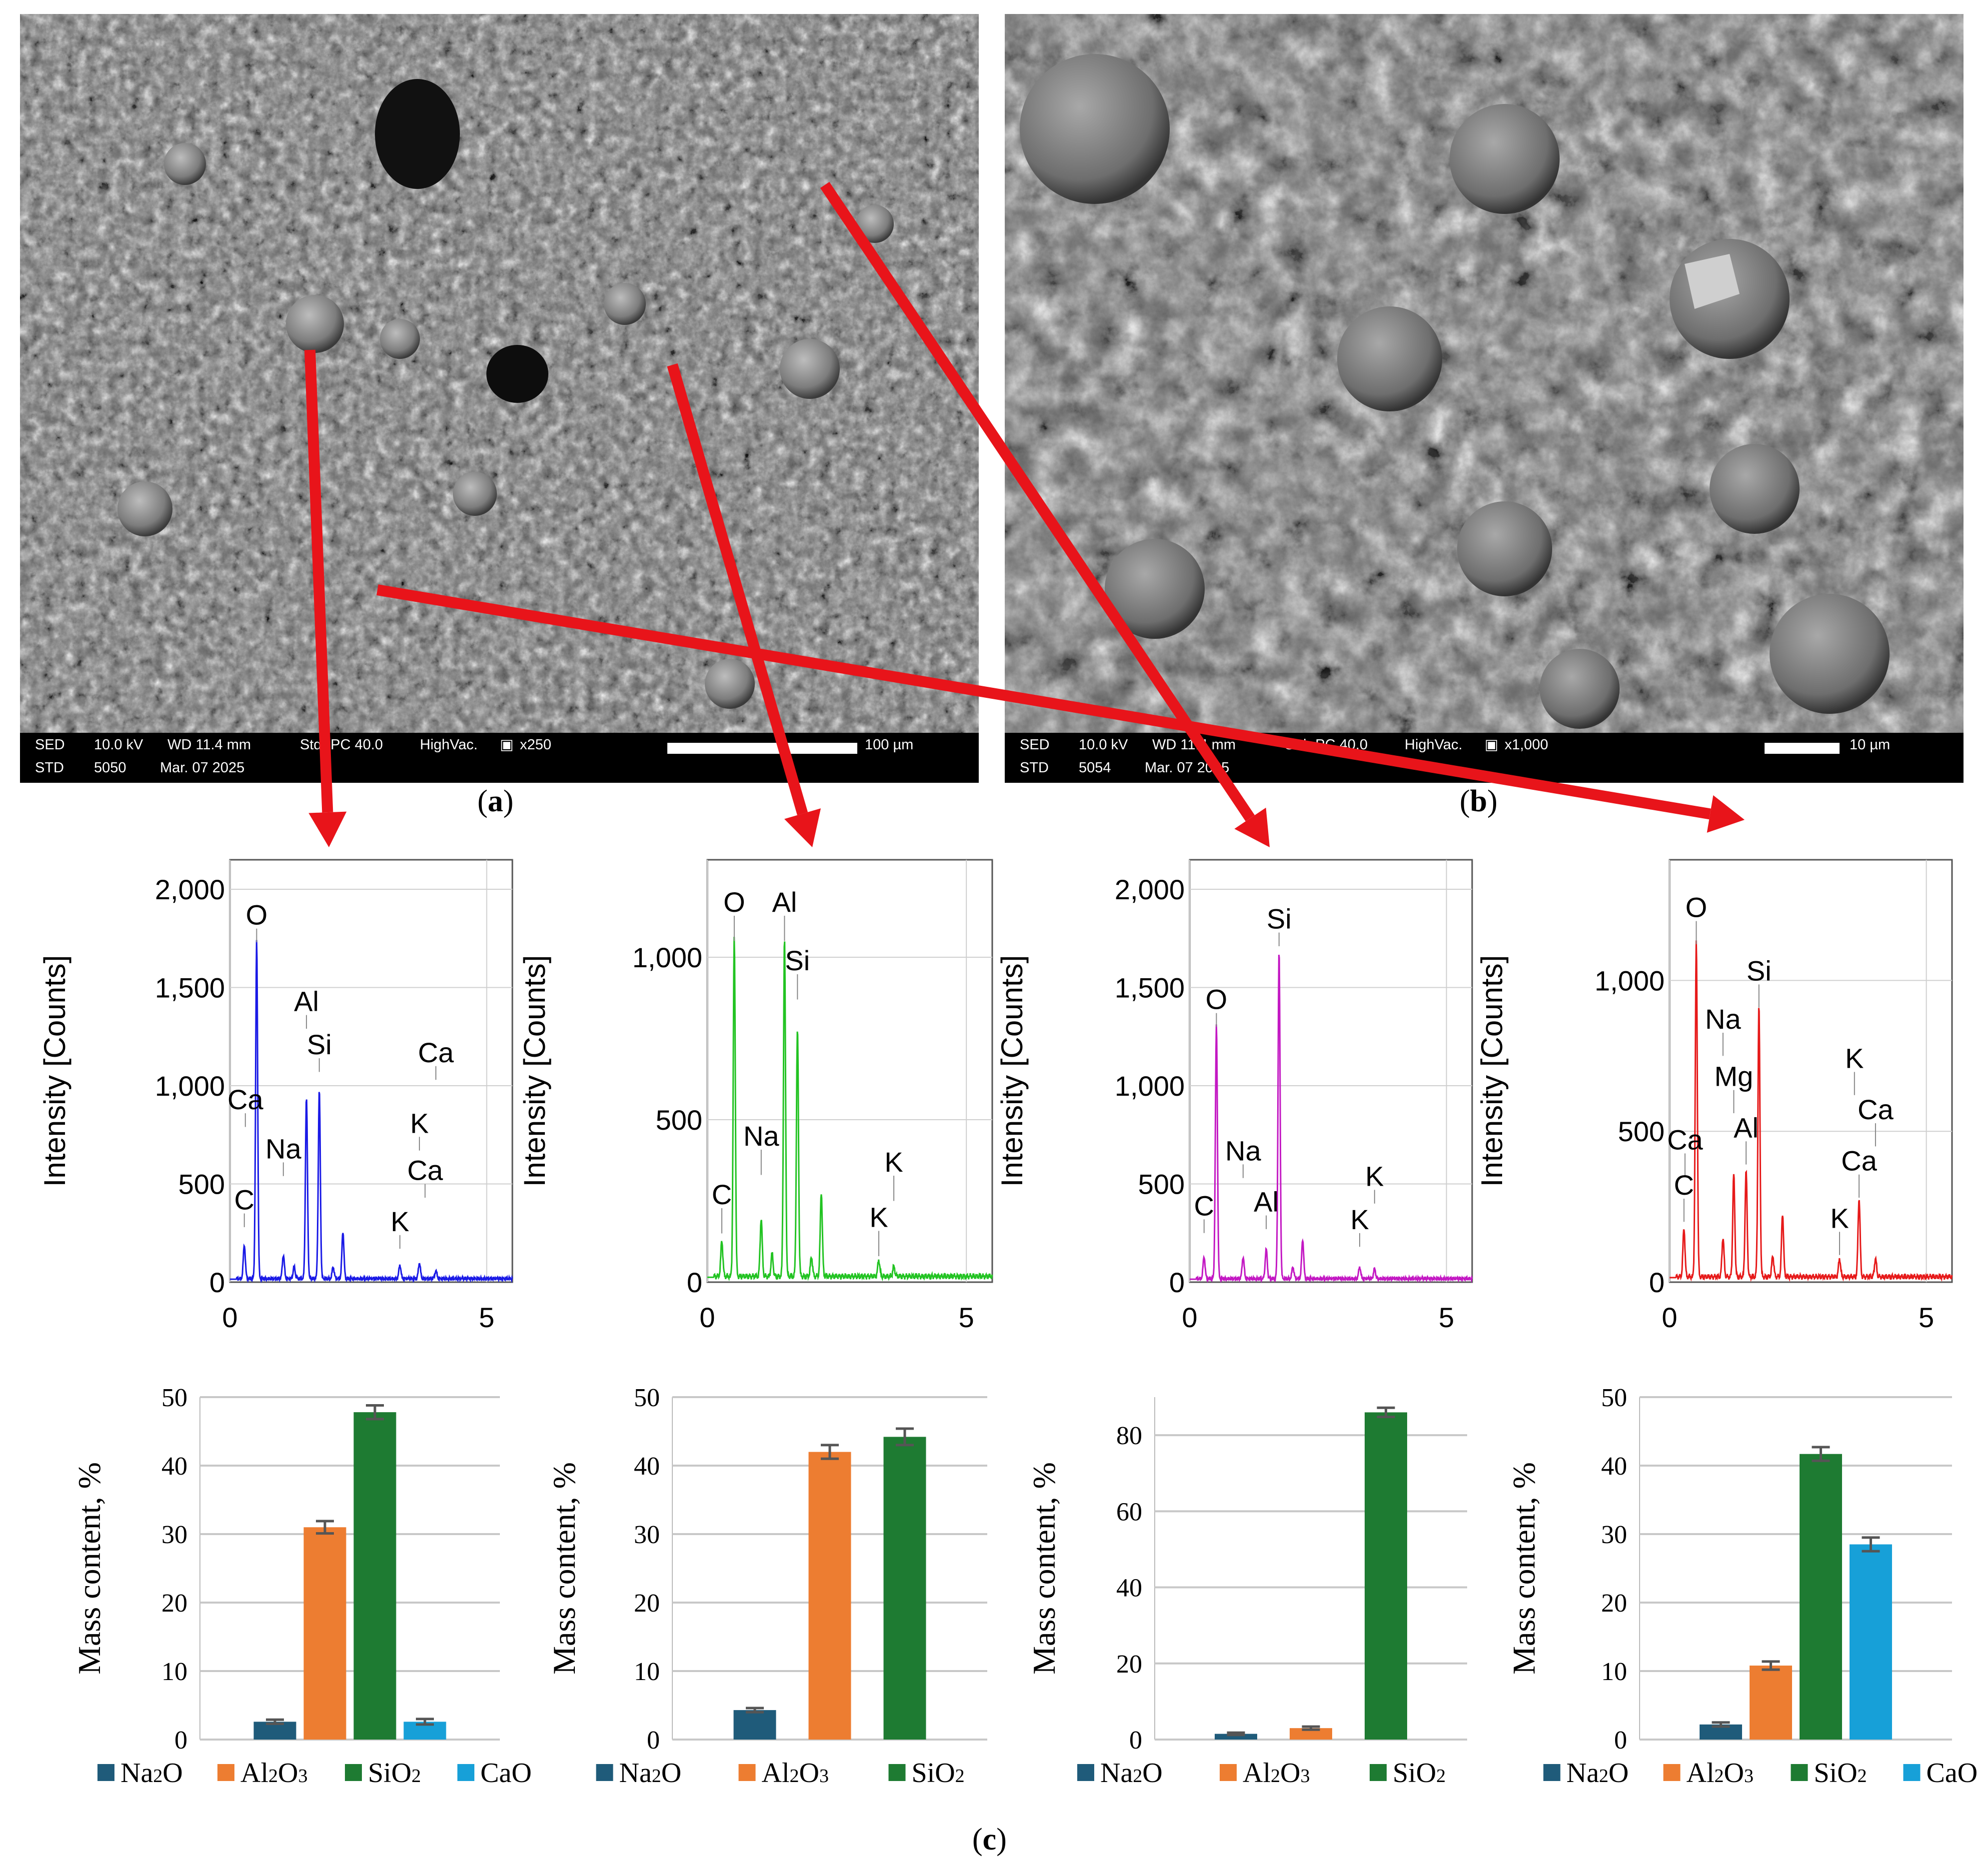 This screenshot has height=1876, width=1981. Describe the element at coordinates (1311, 1734) in the screenshot. I see `bar-al2o3` at that location.